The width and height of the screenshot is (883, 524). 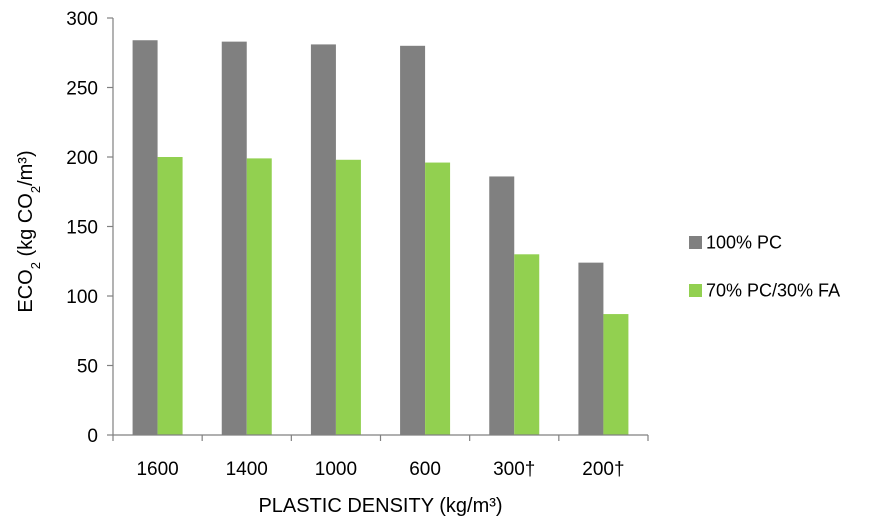 What do you see at coordinates (380, 506) in the screenshot?
I see `x-axis-title: PLASTIC DENSITY (kg/m³)` at bounding box center [380, 506].